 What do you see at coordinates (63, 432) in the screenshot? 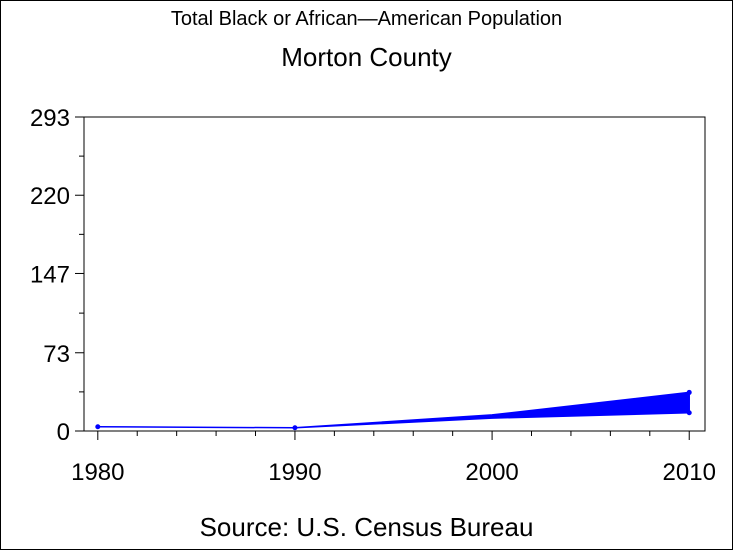
I see `y-tick-label: 0` at bounding box center [63, 432].